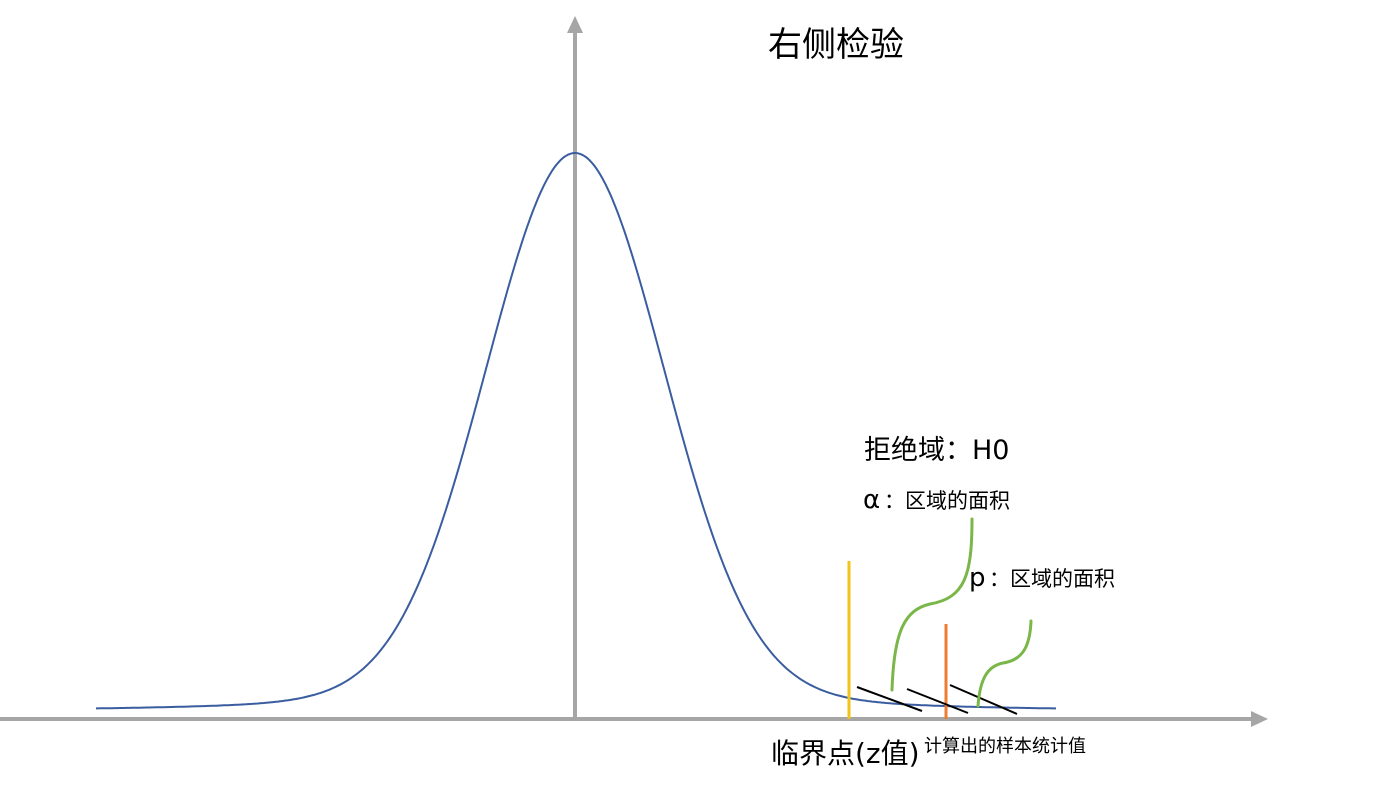 Image resolution: width=1395 pixels, height=791 pixels. Describe the element at coordinates (575, 24) in the screenshot. I see `y-axis-arrow` at that location.